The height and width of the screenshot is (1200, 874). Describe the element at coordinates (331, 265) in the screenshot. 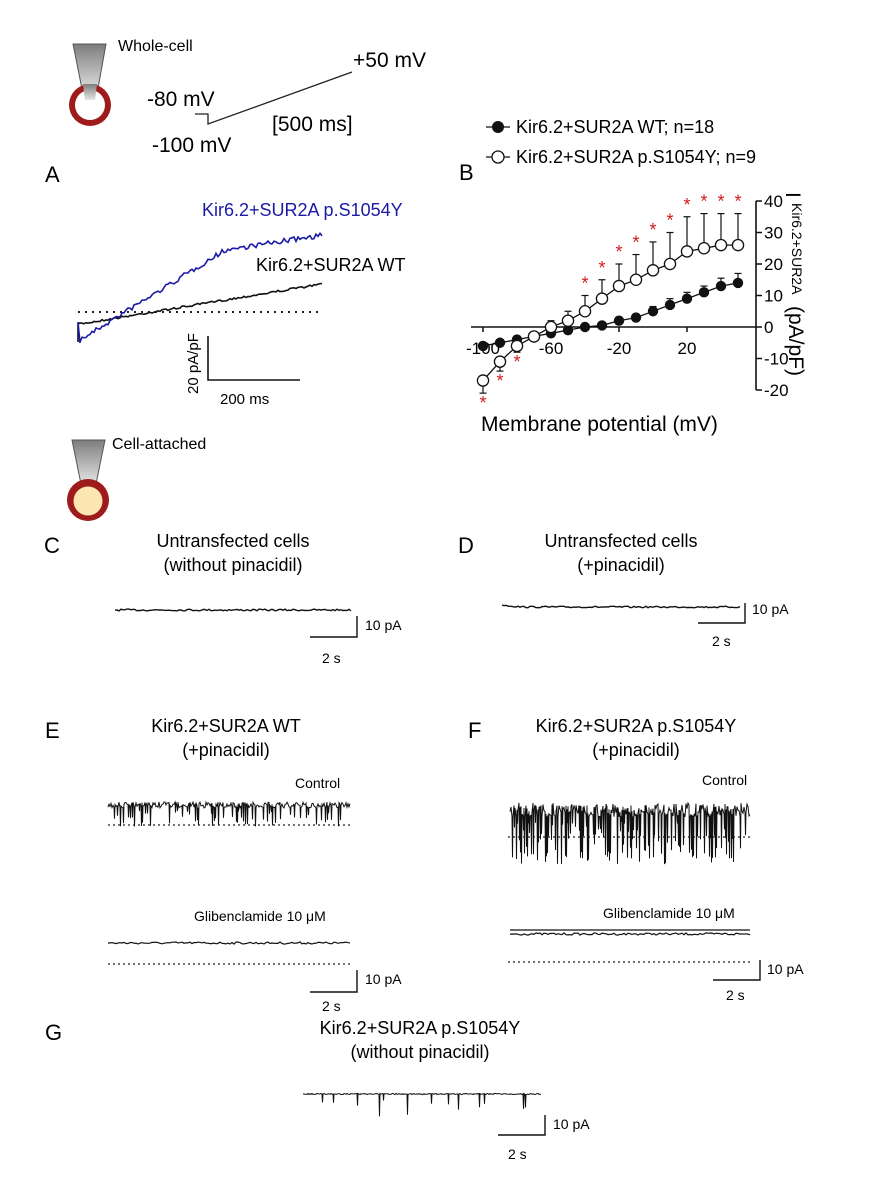

I see `panel-a-label-wt: Kir6.2+SUR2A WT` at that location.